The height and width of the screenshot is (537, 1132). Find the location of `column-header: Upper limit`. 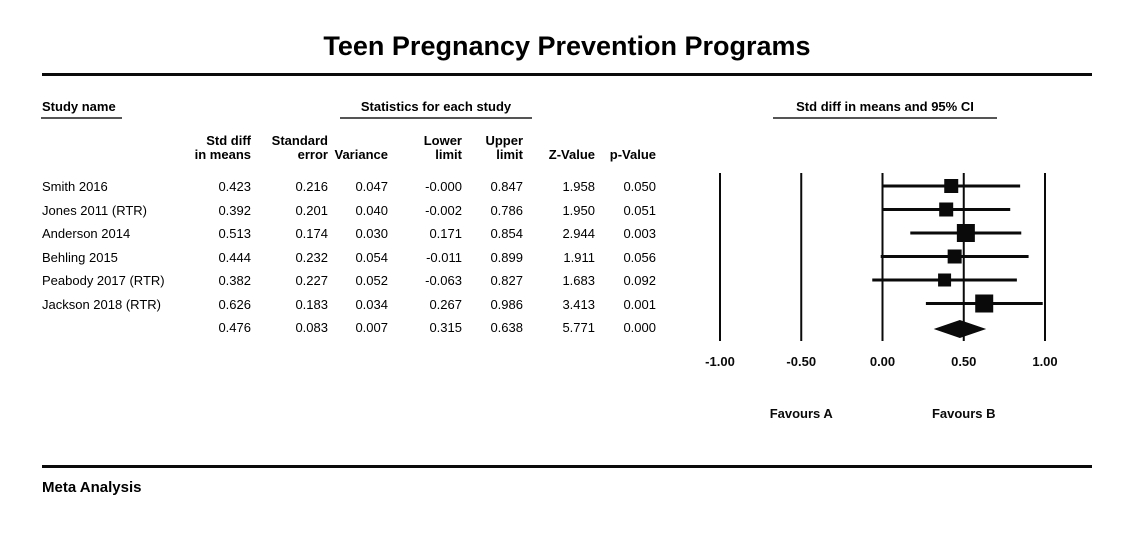

column-header: Upper limit is located at coordinates (504, 147).